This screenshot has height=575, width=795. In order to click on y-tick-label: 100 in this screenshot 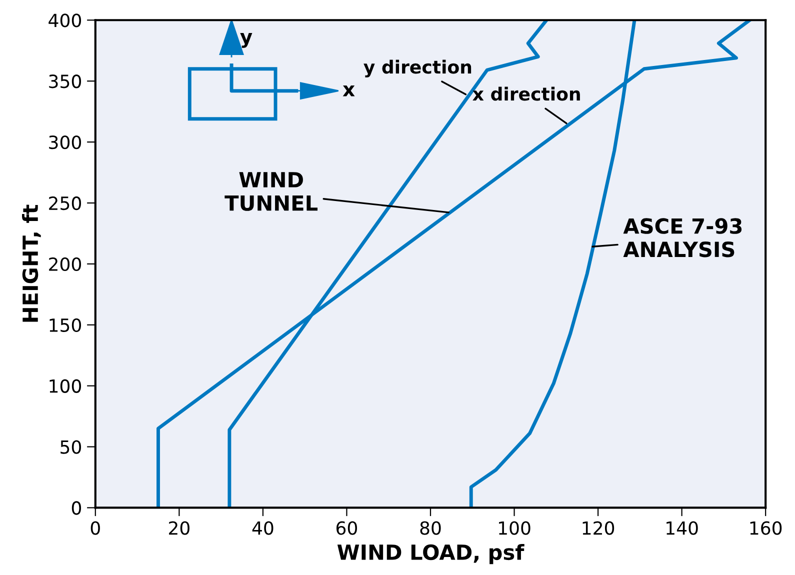, I will do `click(66, 386)`.